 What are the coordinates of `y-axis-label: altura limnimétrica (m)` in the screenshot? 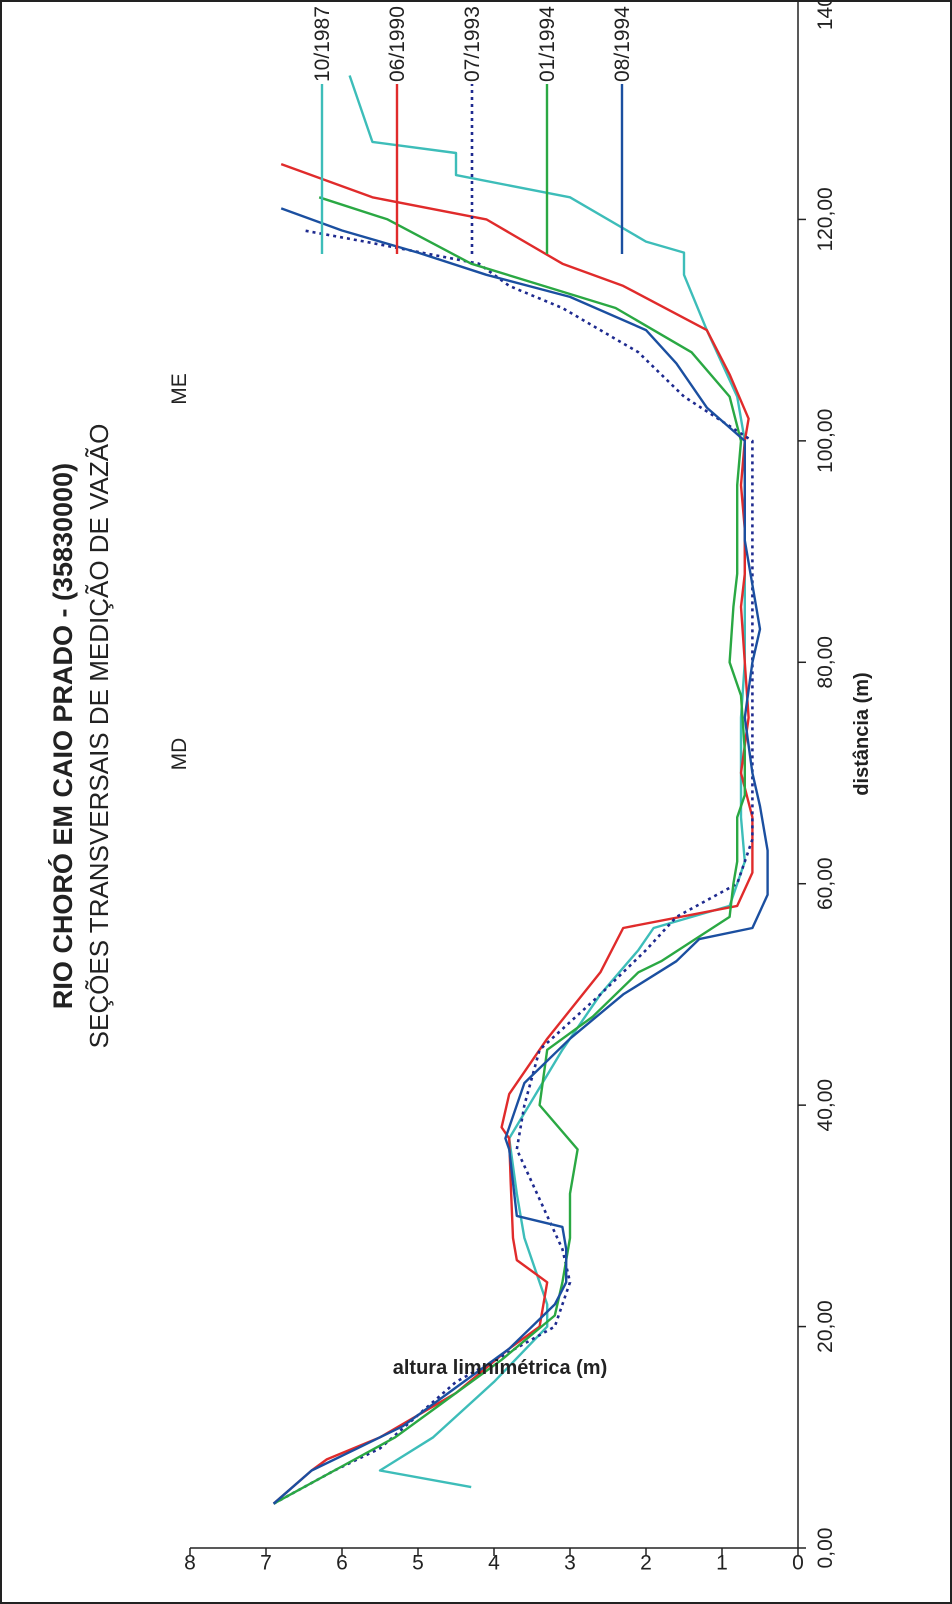 It's located at (500, 1368).